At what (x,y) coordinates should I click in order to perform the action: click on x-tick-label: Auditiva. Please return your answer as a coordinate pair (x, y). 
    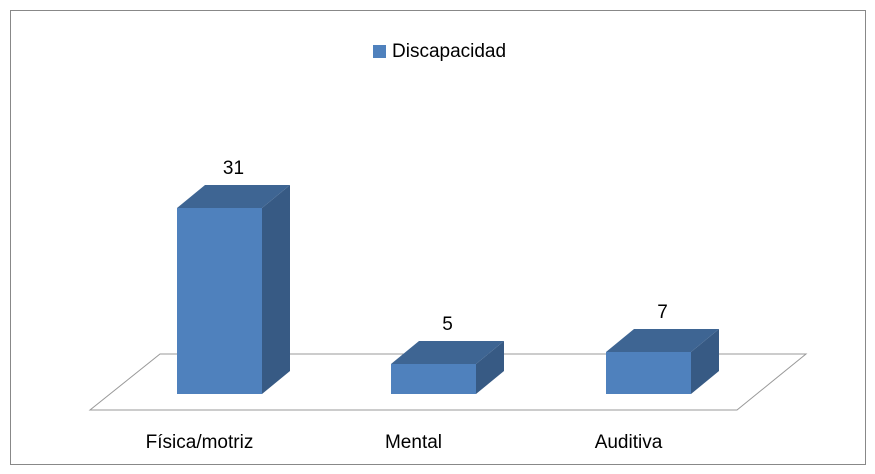
    Looking at the image, I should click on (629, 442).